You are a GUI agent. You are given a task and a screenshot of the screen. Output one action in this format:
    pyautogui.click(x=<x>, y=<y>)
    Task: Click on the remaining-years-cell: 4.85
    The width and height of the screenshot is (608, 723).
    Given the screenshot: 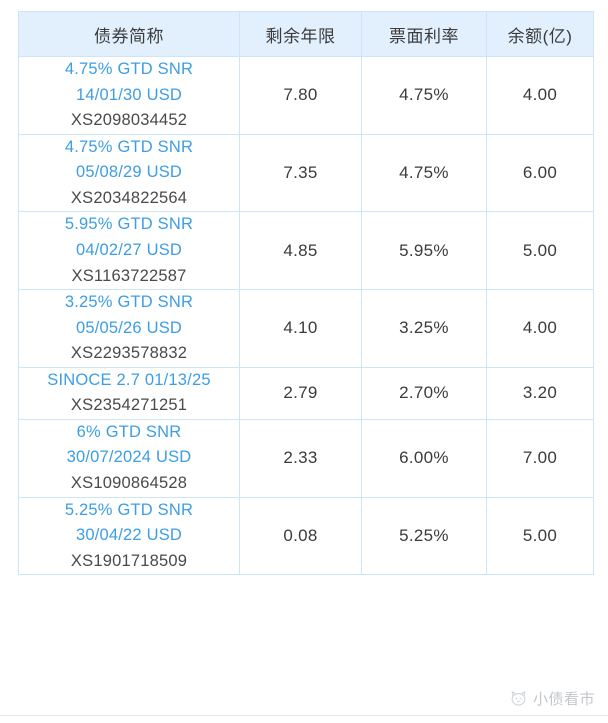 What is the action you would take?
    pyautogui.click(x=300, y=251)
    